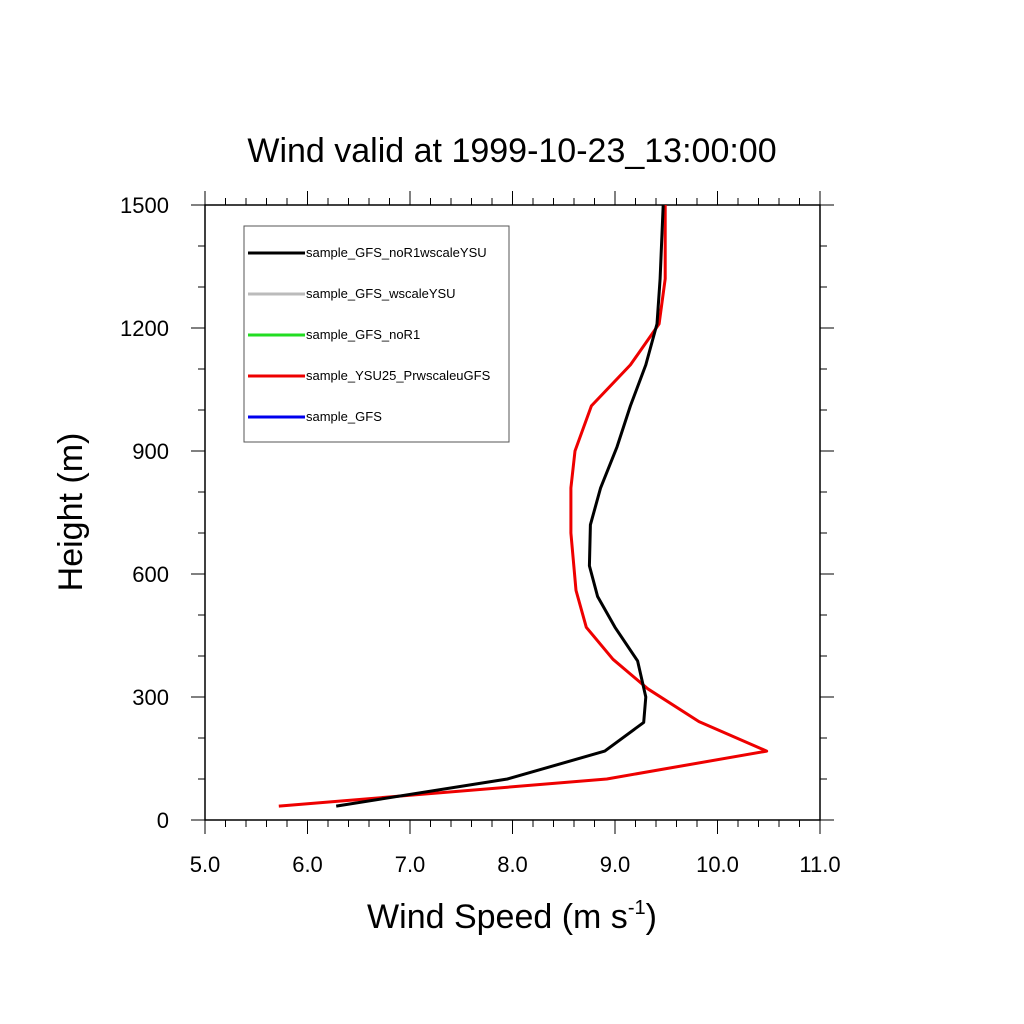 The image size is (1024, 1024). What do you see at coordinates (150, 574) in the screenshot?
I see `y-tick-label: 600` at bounding box center [150, 574].